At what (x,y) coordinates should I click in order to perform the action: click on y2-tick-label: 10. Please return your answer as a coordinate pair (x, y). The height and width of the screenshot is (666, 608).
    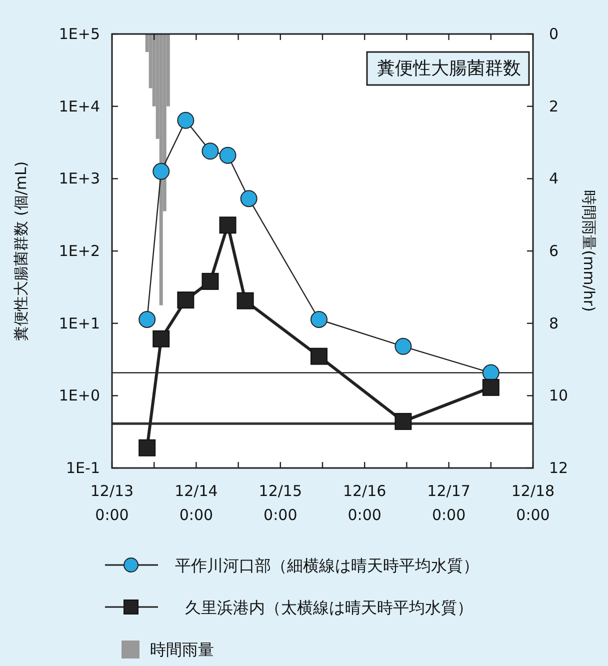
    Looking at the image, I should click on (558, 395).